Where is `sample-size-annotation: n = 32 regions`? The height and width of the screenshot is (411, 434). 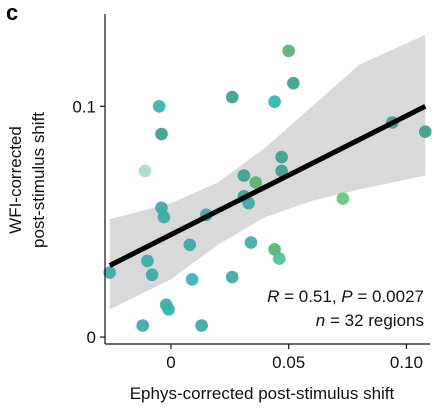
sample-size-annotation: n = 32 regions is located at coordinates (370, 320).